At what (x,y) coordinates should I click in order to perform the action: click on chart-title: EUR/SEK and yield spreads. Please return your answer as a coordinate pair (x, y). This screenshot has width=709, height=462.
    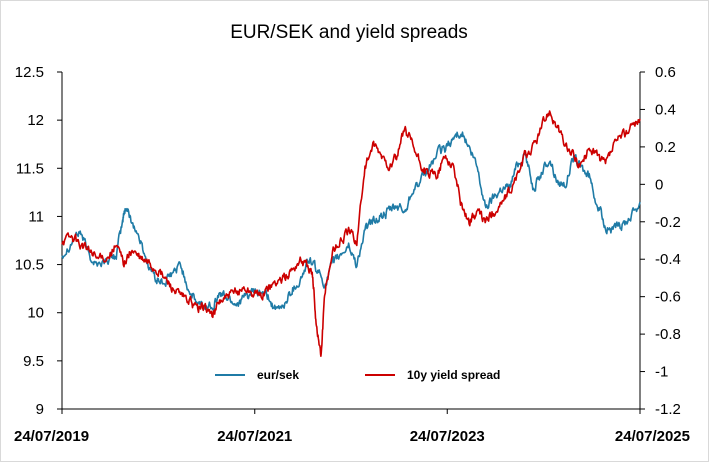
    Looking at the image, I should click on (349, 32).